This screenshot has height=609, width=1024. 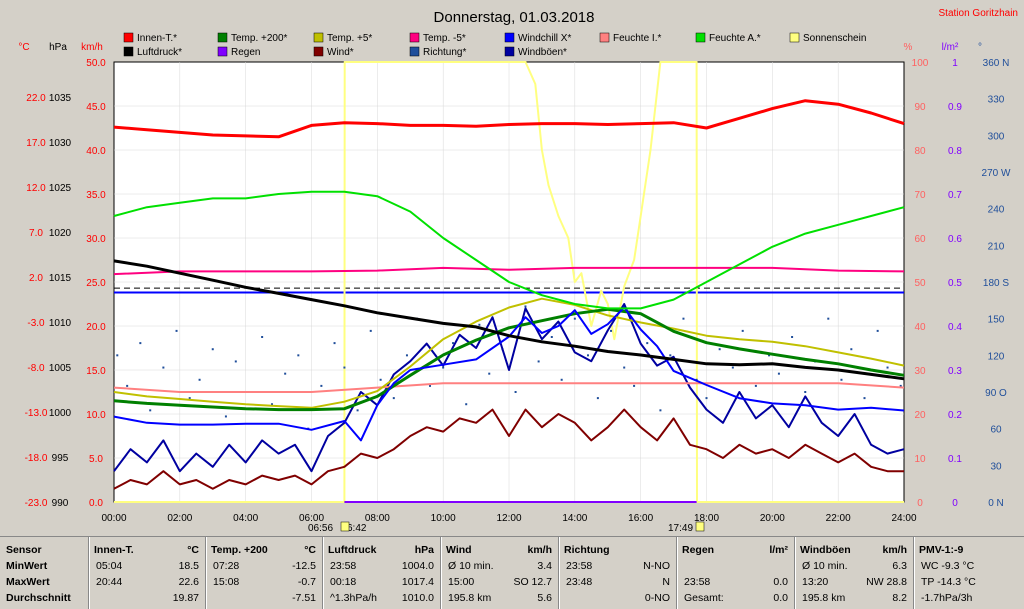 I want to click on legend-label: Sonnenschein, so click(x=834, y=38).